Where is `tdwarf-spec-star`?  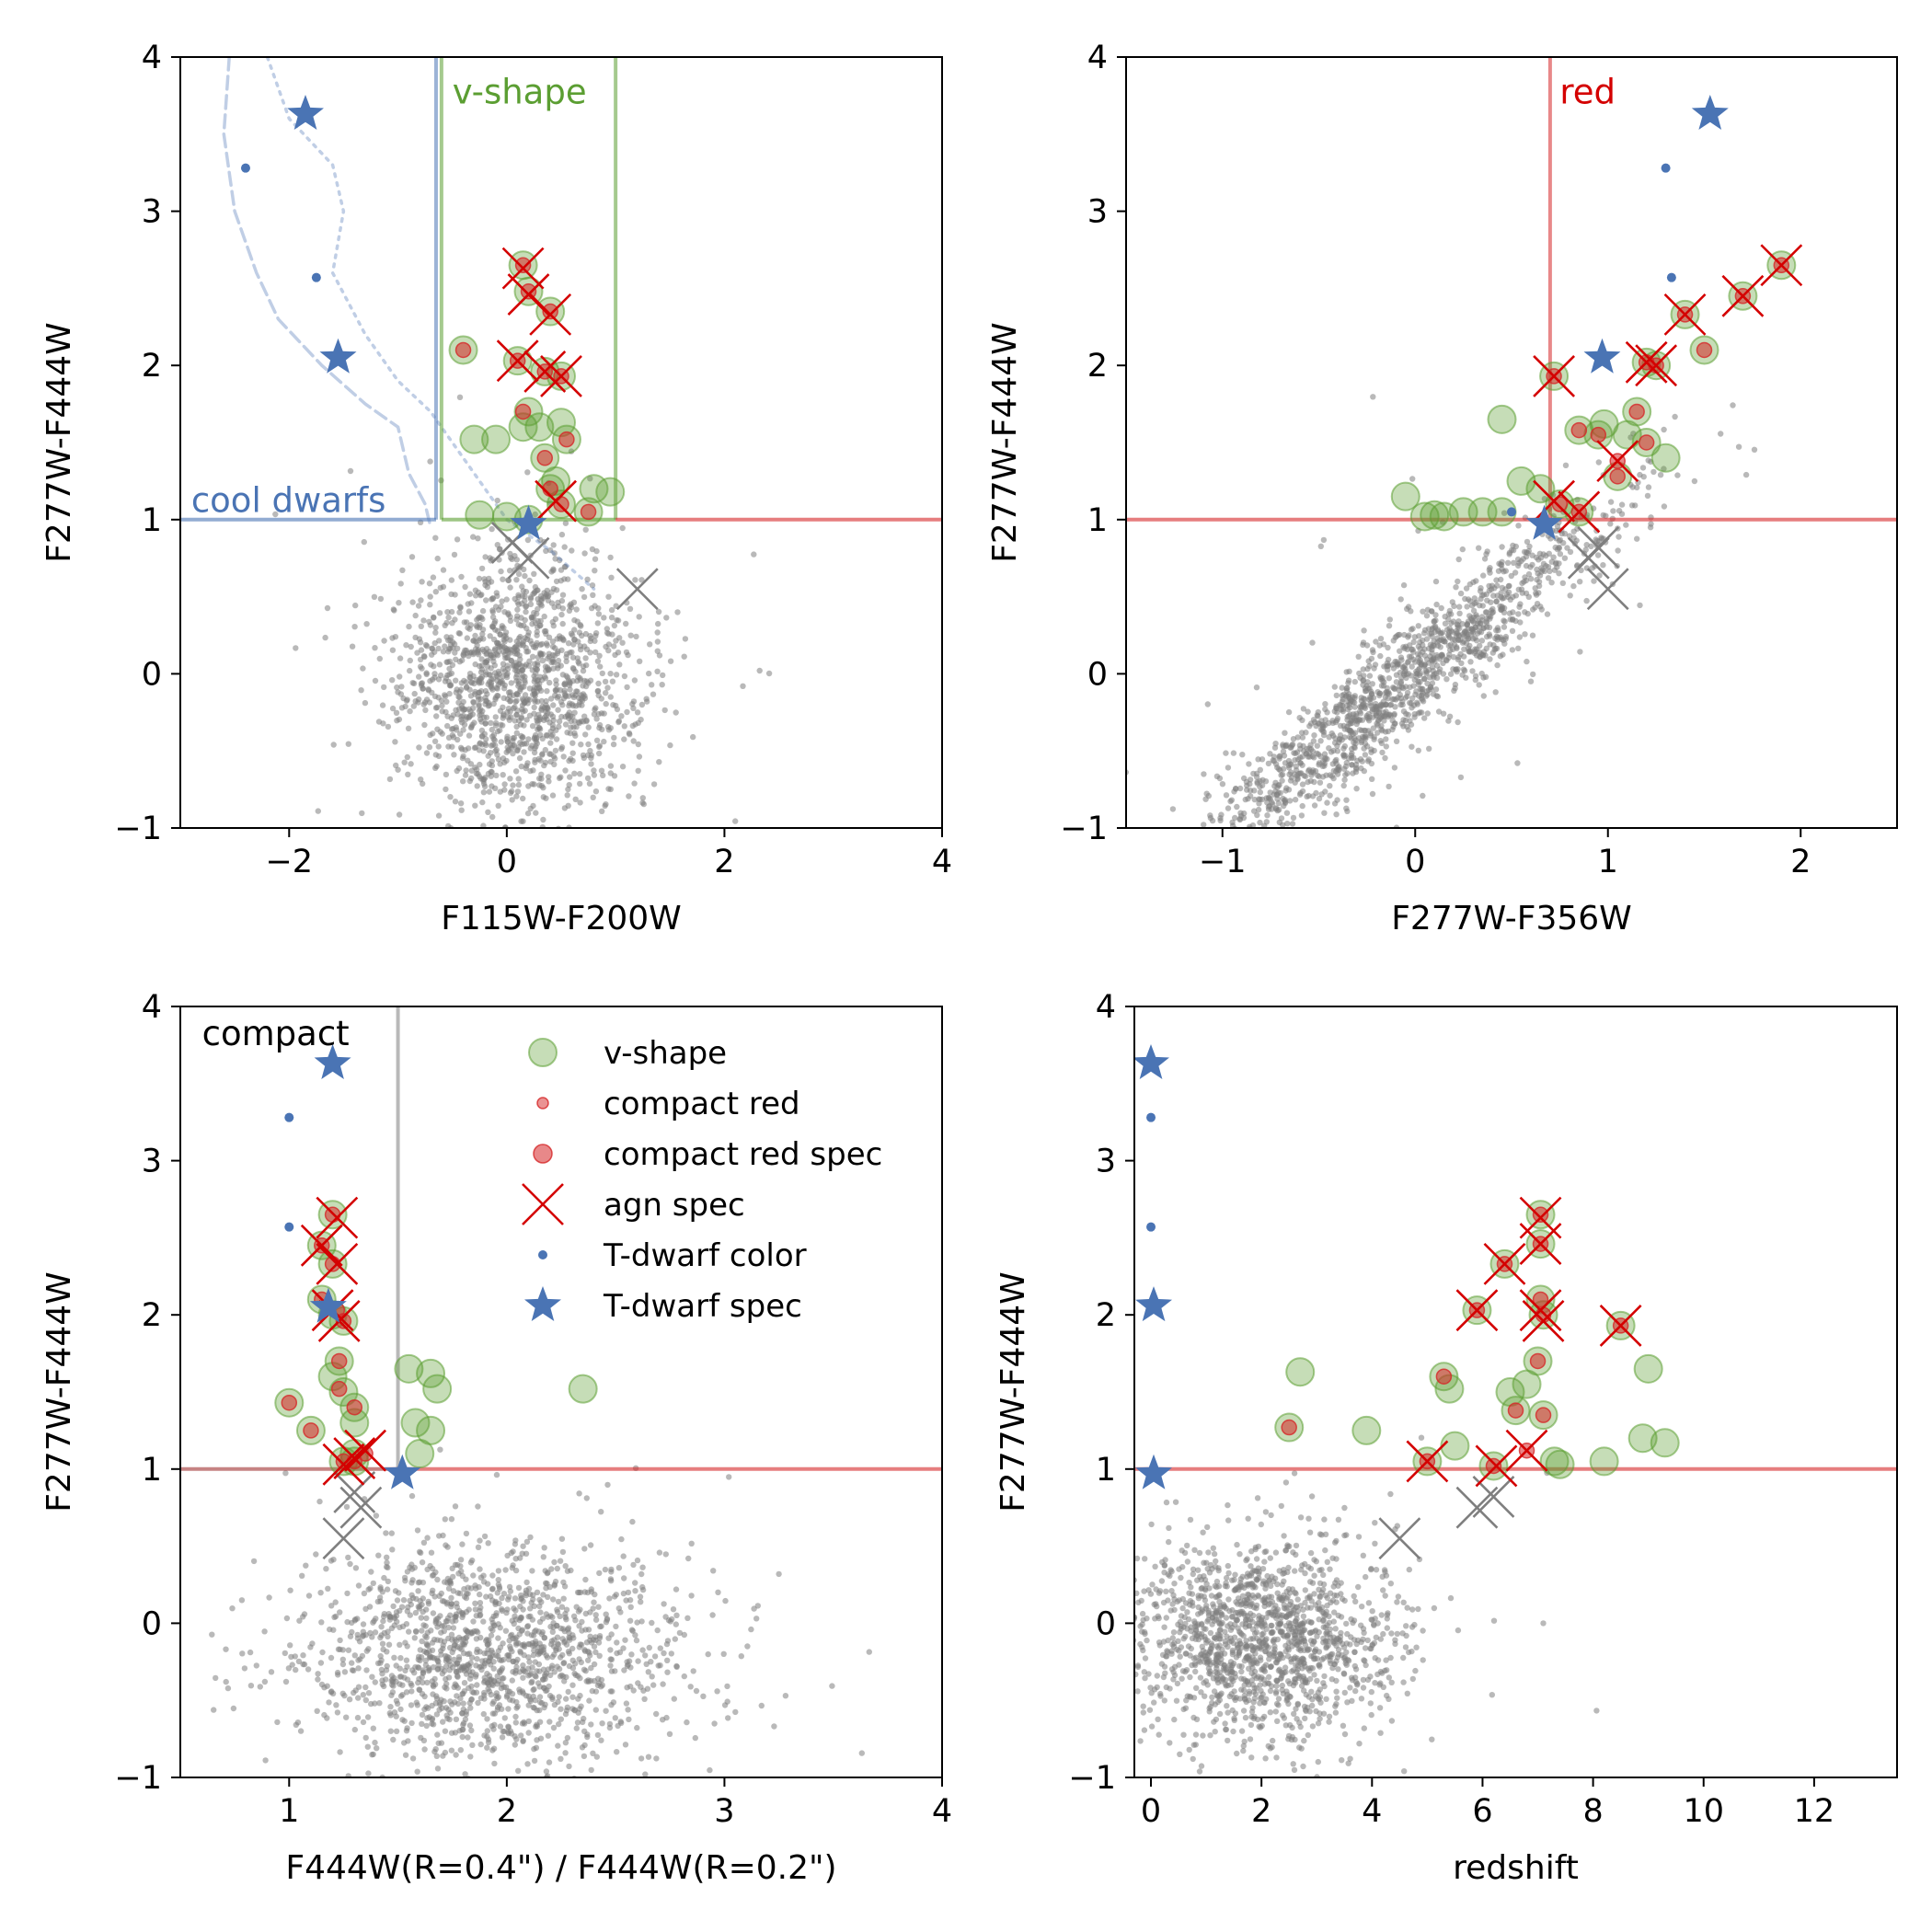
tdwarf-spec-star is located at coordinates (338, 356).